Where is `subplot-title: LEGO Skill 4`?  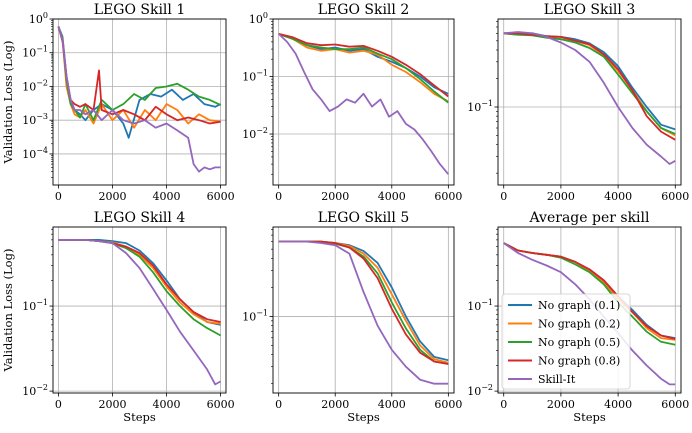 subplot-title: LEGO Skill 4 is located at coordinates (140, 218).